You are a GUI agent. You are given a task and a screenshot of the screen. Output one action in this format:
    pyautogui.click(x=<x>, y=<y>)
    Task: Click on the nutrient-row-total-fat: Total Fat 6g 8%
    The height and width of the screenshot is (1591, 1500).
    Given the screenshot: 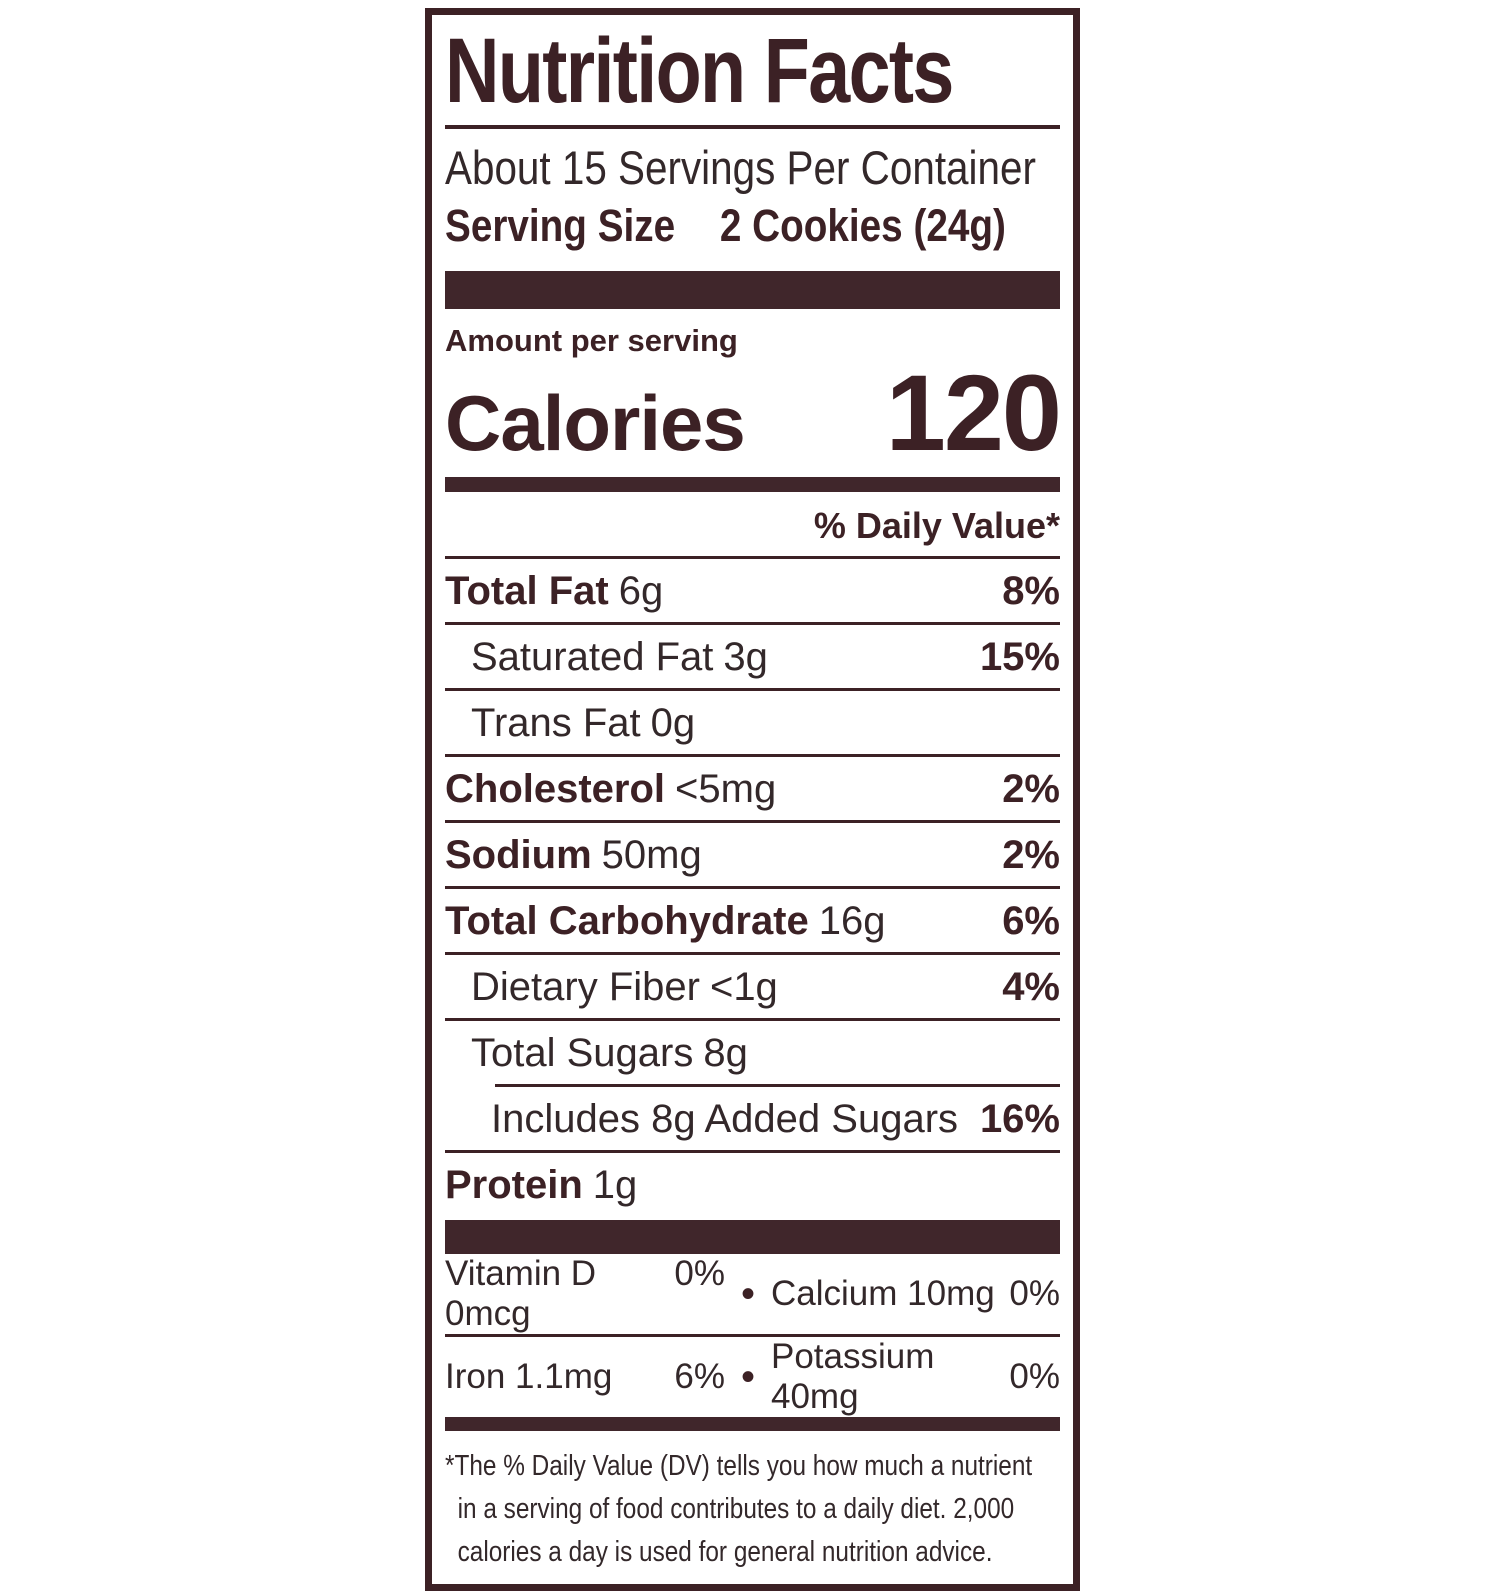 What is the action you would take?
    pyautogui.click(x=752, y=589)
    